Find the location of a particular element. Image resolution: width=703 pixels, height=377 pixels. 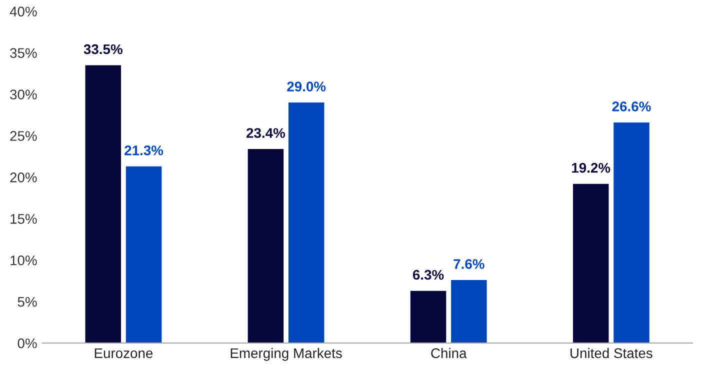

y-tick-label: 35% is located at coordinates (23, 53).